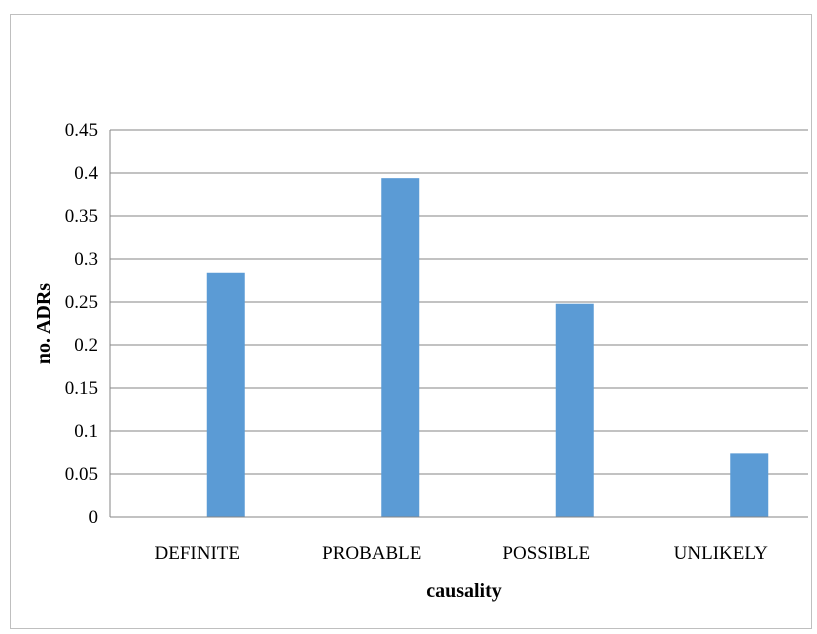 This screenshot has width=817, height=634. Describe the element at coordinates (81, 130) in the screenshot. I see `y-tick-label: 0.45` at that location.